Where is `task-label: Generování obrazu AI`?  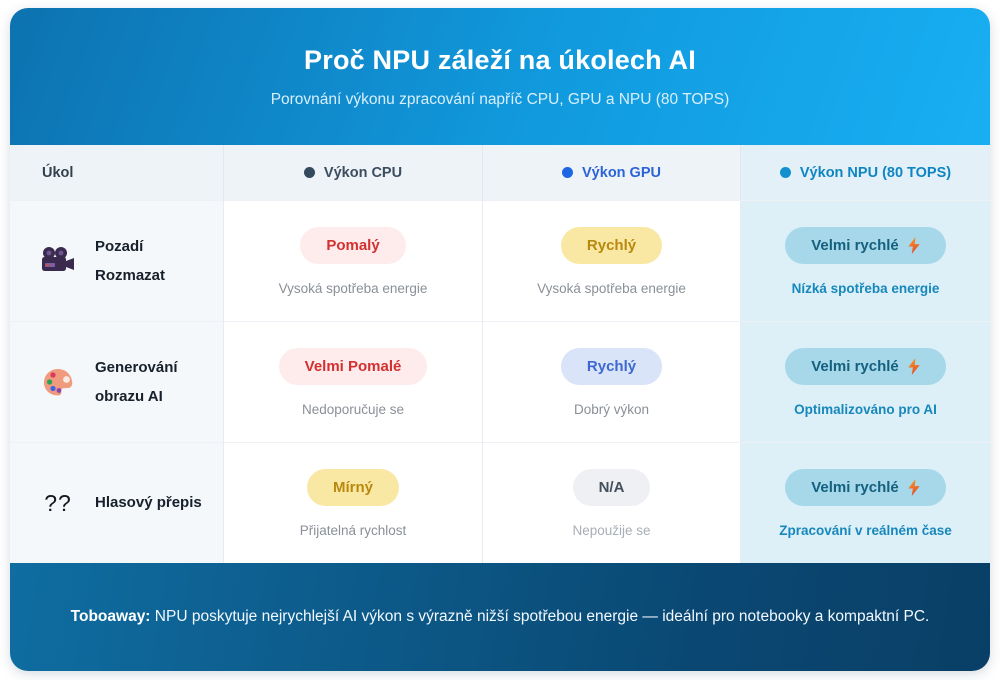 task-label: Generování obrazu AI is located at coordinates (136, 382).